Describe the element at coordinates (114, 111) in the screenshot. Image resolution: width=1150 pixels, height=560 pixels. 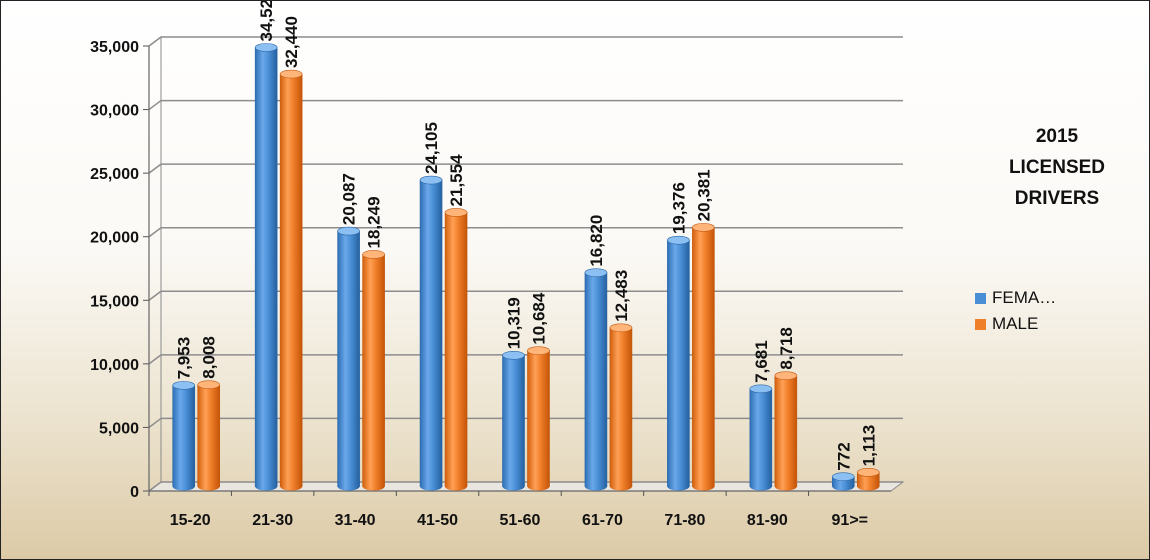
I see `y-tick-label: 30,000` at that location.